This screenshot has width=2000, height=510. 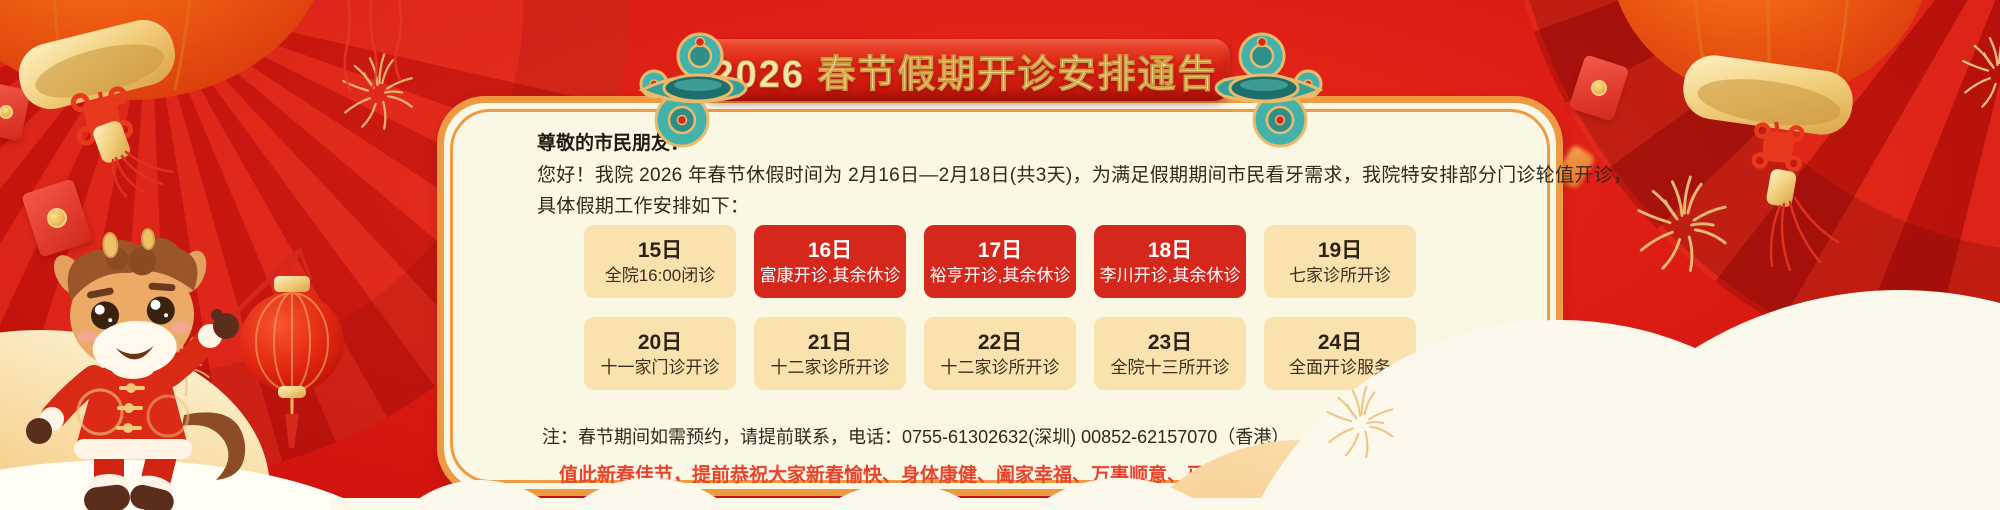 What do you see at coordinates (292, 348) in the screenshot?
I see `mascot-lantern-icon` at bounding box center [292, 348].